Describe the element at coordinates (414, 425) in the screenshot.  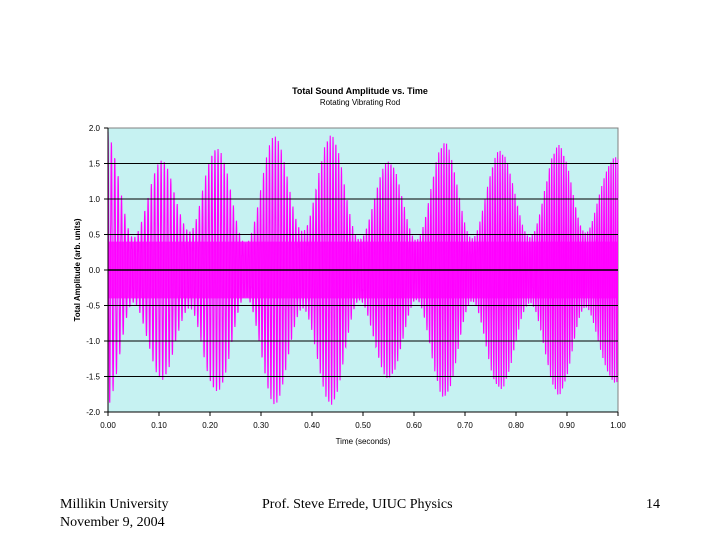
I see `x-tick-label: 0.60` at that location.